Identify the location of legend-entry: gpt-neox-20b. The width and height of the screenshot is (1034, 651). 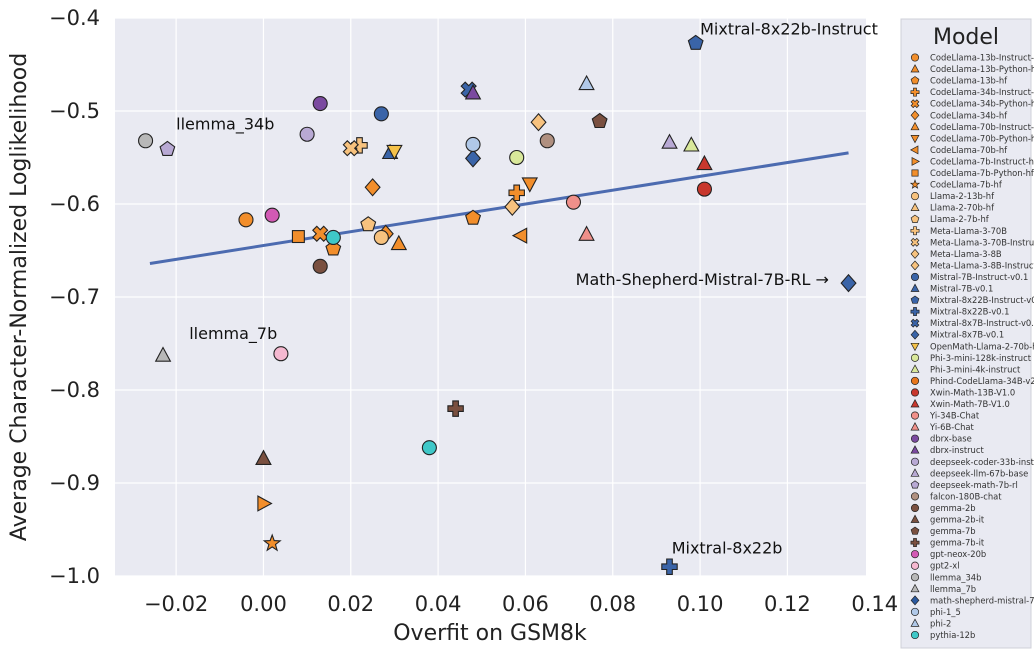
(958, 554).